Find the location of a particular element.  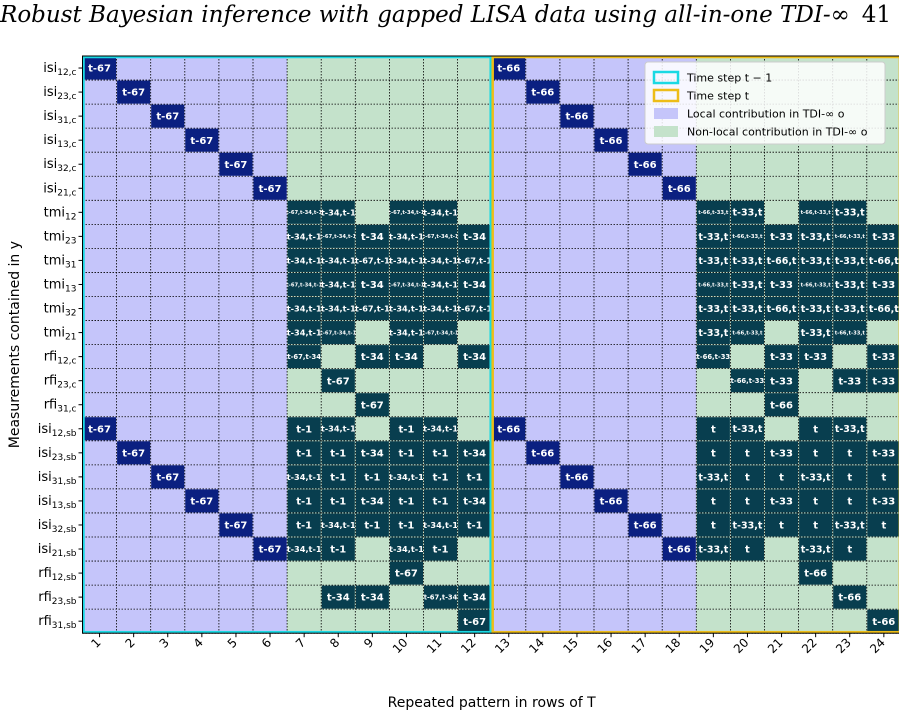

x-tick-label: 3 is located at coordinates (164, 642).